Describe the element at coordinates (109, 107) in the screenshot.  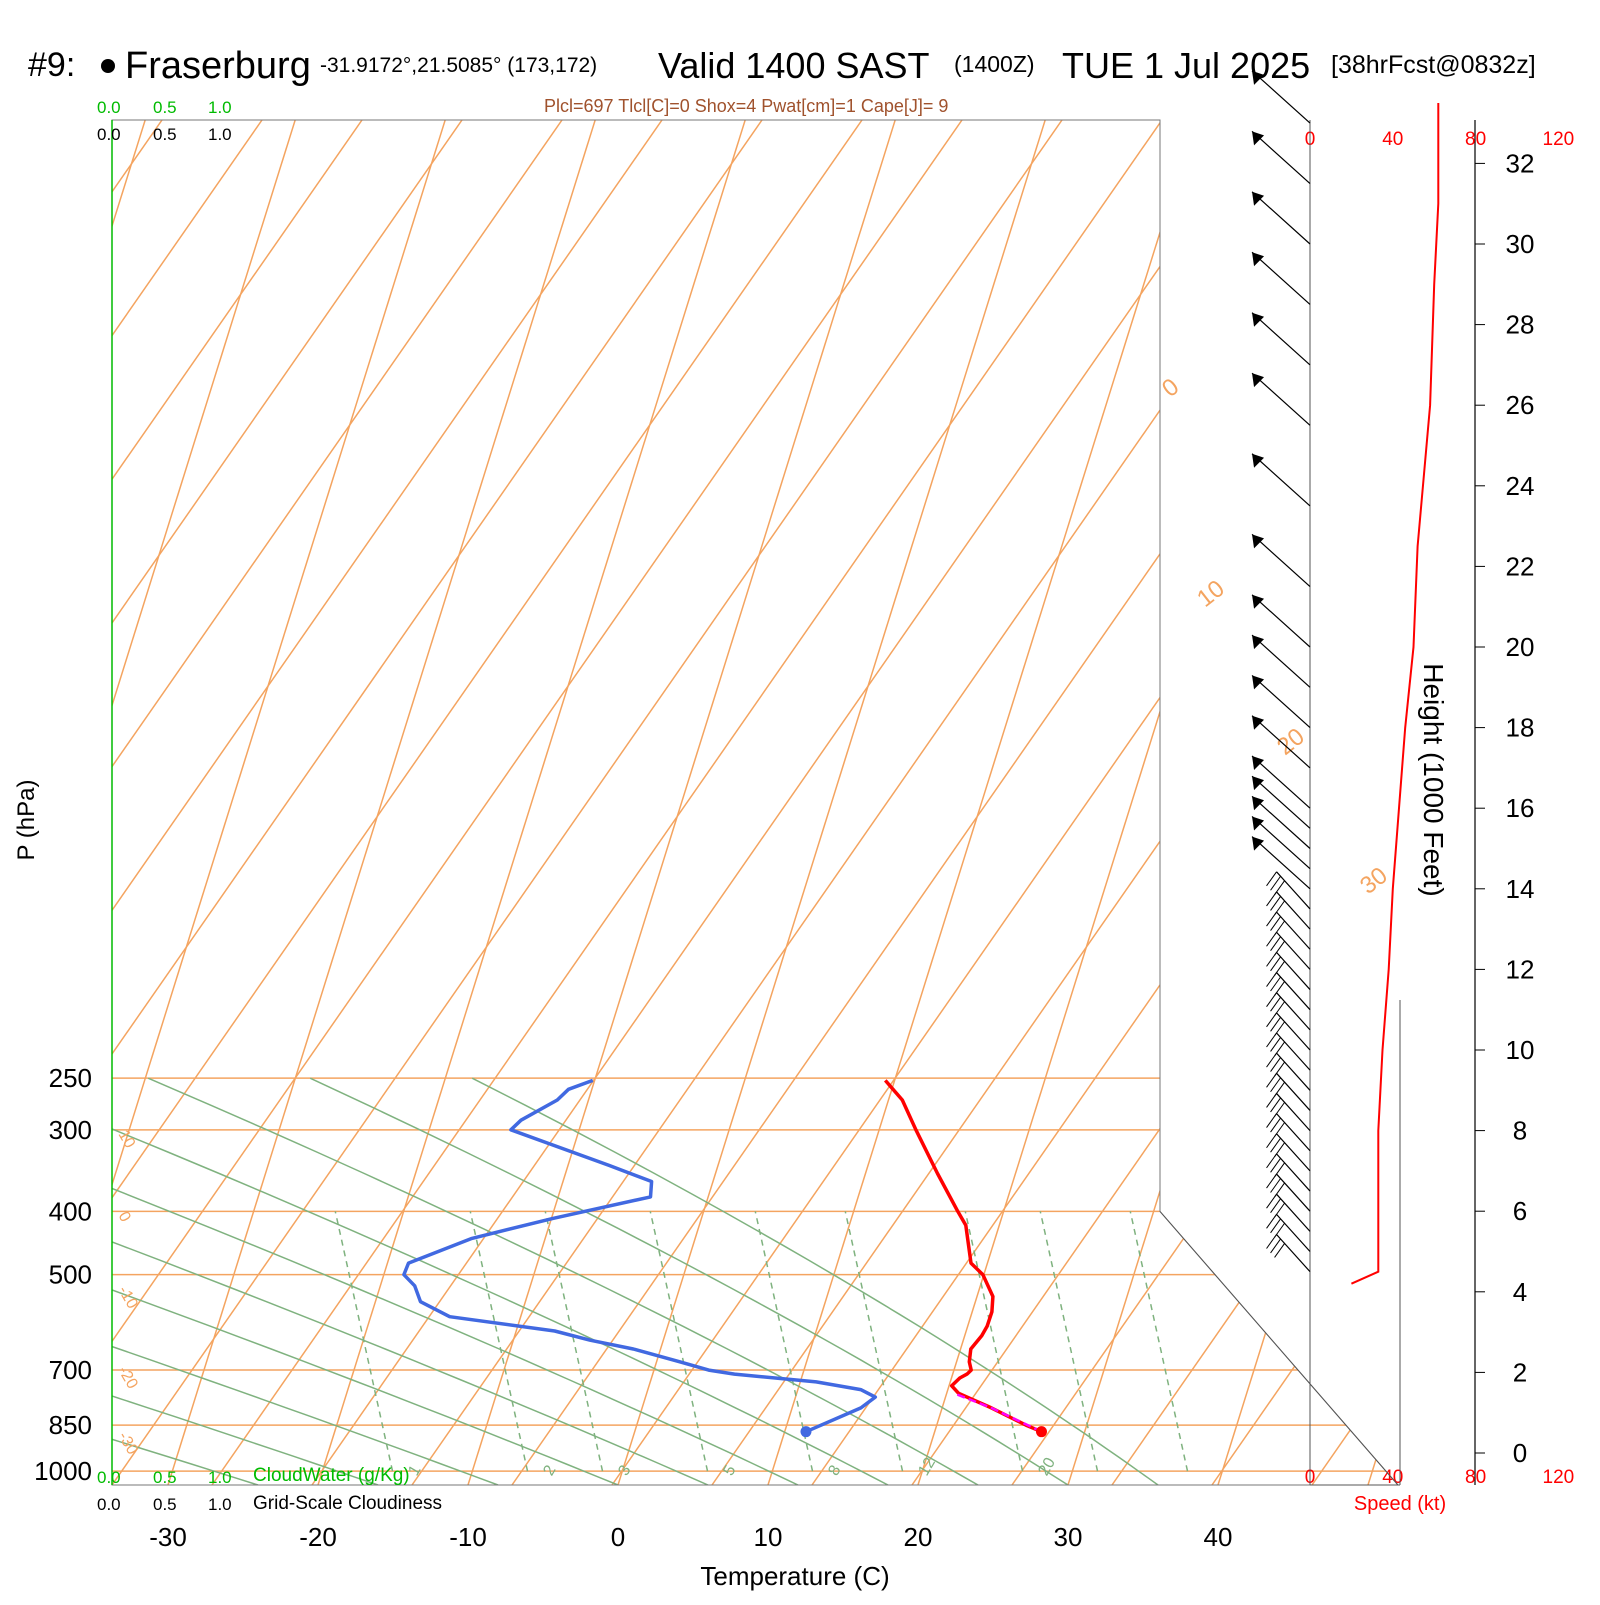
I see `cloudwater-tick-top-0: 0.0` at that location.